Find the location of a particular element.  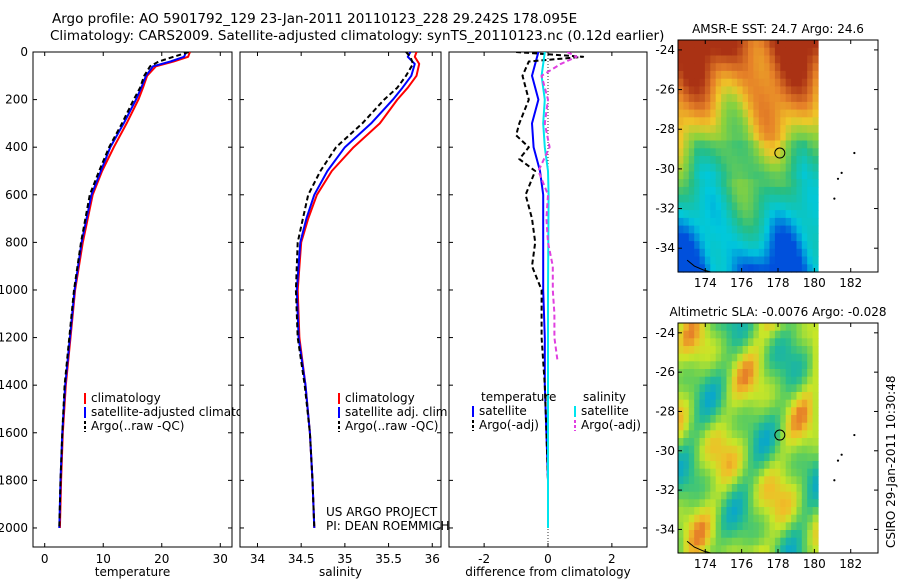

project-label: US ARGO PROJECT is located at coordinates (382, 512).